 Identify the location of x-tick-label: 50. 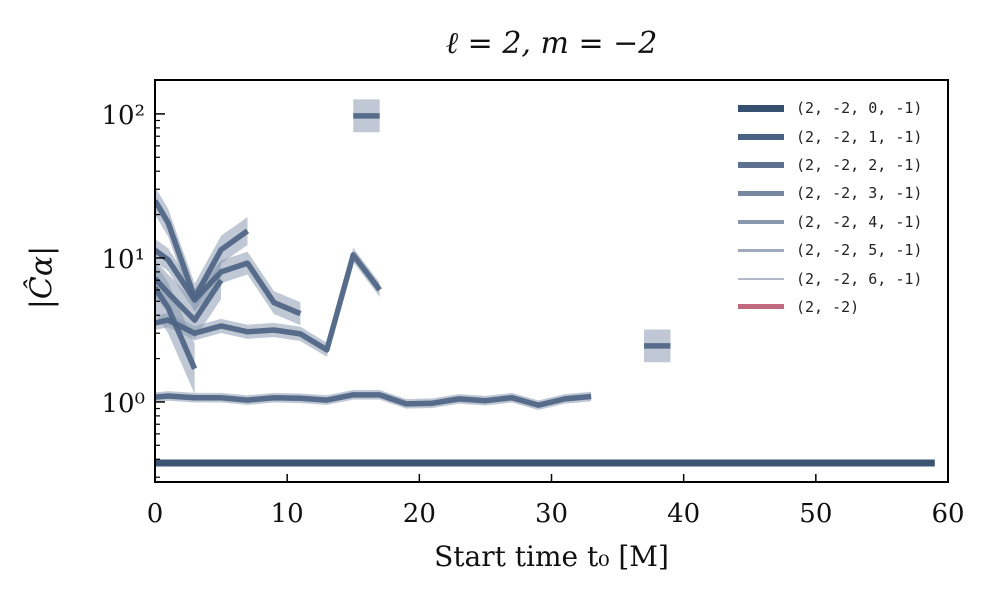
(815, 514).